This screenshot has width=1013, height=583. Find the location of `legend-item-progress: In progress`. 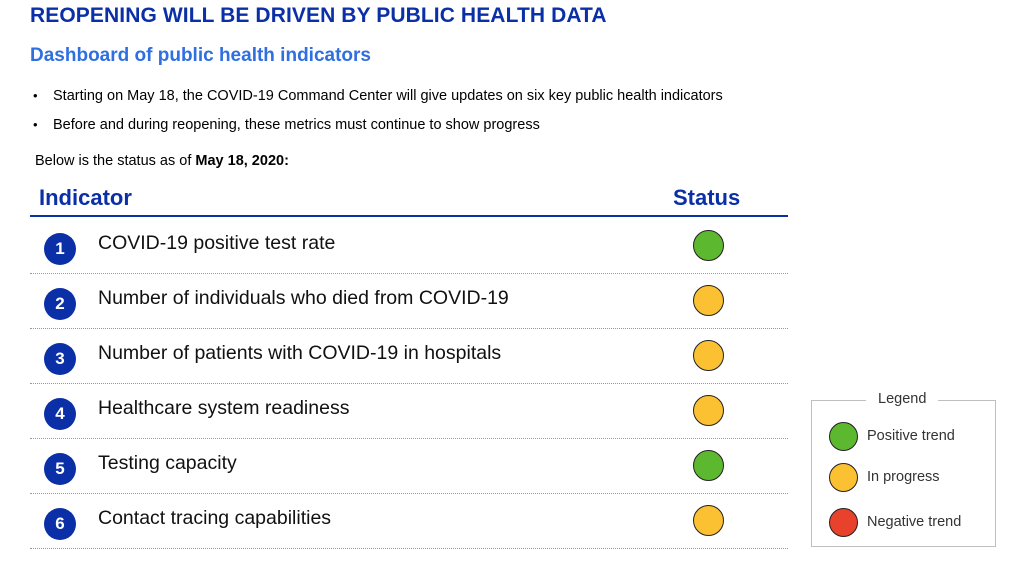

legend-item-progress: In progress is located at coordinates (909, 478).